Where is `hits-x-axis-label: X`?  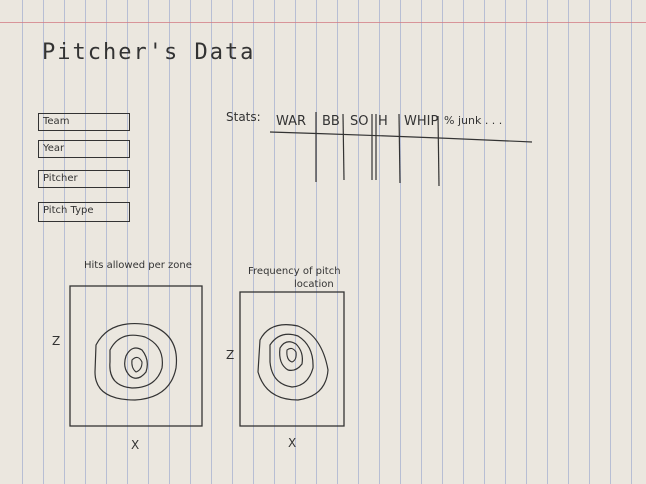 hits-x-axis-label: X is located at coordinates (135, 445).